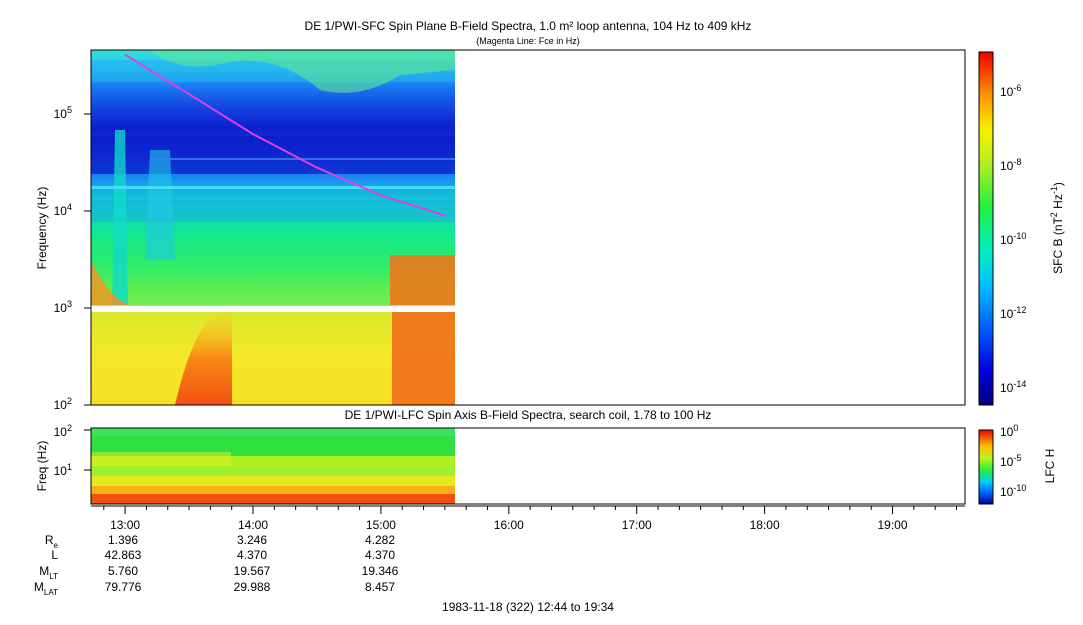 This screenshot has width=1083, height=625. What do you see at coordinates (252, 571) in the screenshot?
I see `eph-value: 19.567` at bounding box center [252, 571].